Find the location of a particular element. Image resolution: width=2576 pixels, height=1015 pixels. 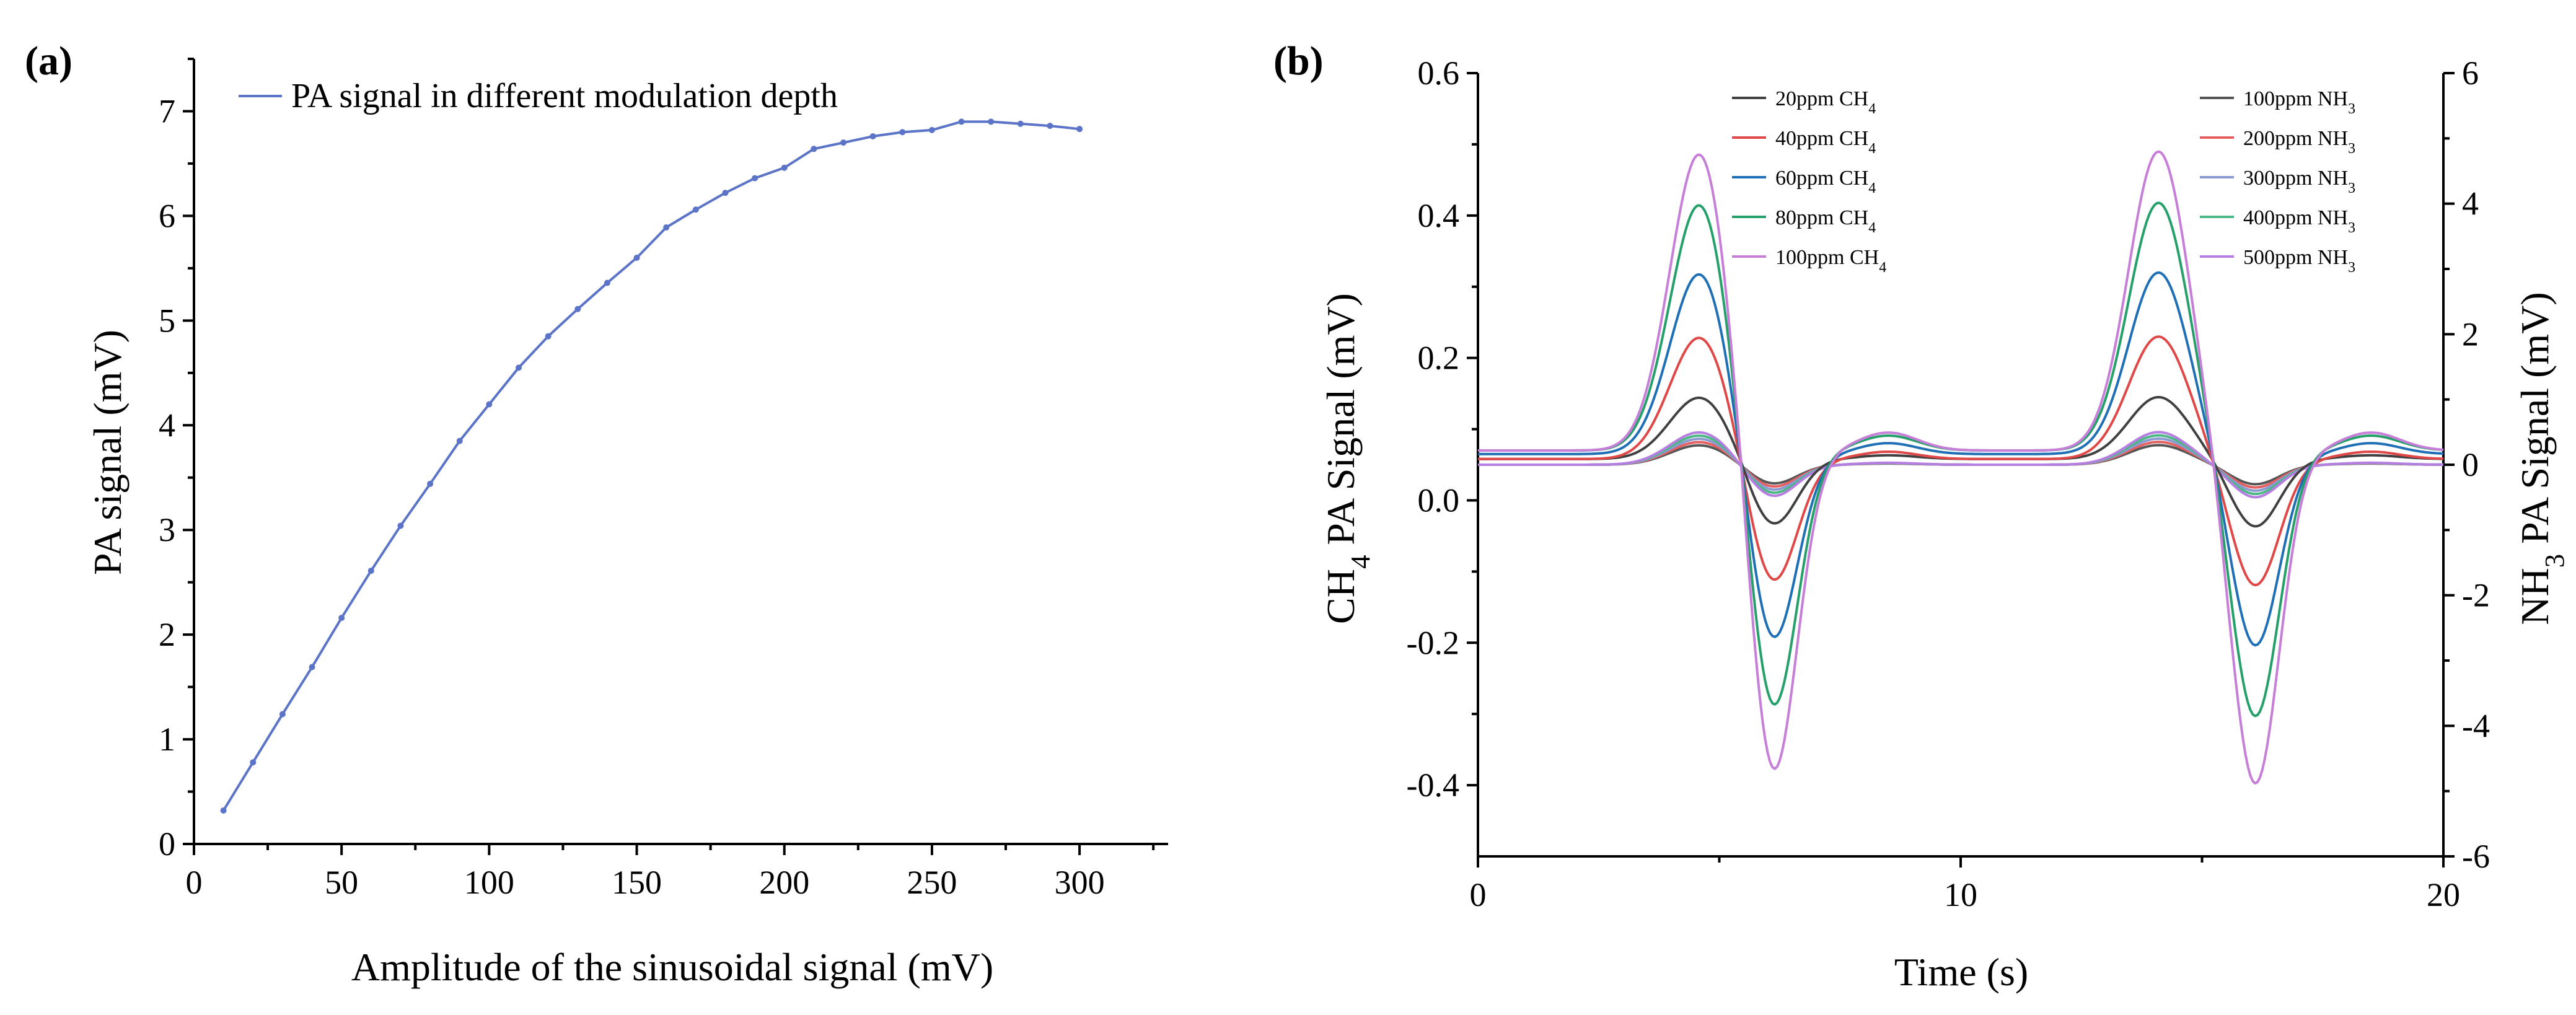

legend-label-b: 200ppm NH3 is located at coordinates (2299, 142).